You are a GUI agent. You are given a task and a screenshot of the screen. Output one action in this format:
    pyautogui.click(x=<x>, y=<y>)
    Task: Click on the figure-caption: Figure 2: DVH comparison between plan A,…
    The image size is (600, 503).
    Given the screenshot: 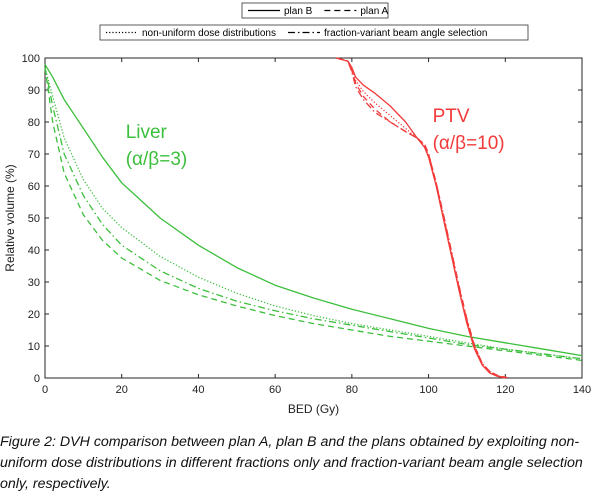 What is the action you would take?
    pyautogui.click(x=291, y=463)
    